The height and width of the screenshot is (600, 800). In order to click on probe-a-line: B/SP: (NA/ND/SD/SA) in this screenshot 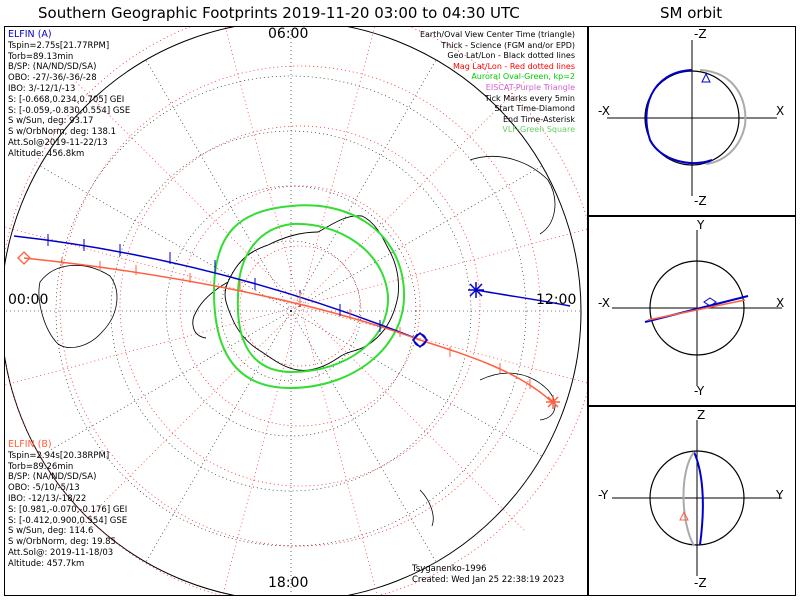, I will do `click(52, 67)`.